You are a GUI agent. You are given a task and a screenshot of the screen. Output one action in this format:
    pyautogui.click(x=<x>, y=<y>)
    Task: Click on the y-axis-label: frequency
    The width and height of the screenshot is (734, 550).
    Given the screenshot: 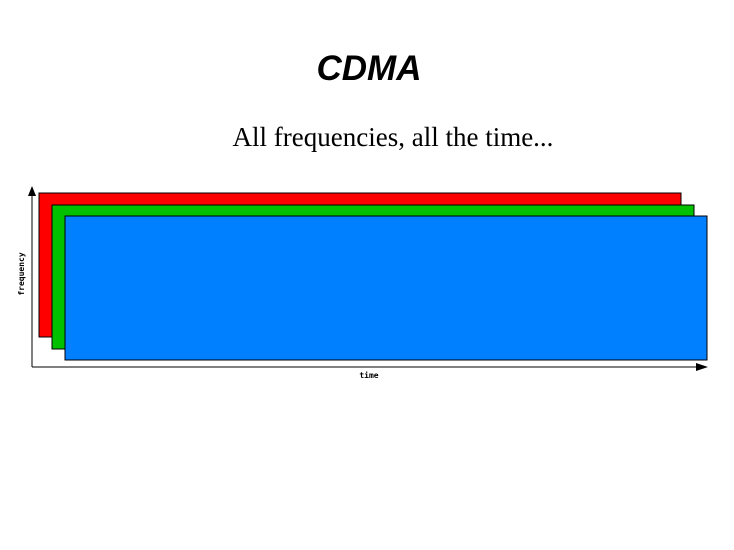 What is the action you would take?
    pyautogui.click(x=21, y=274)
    